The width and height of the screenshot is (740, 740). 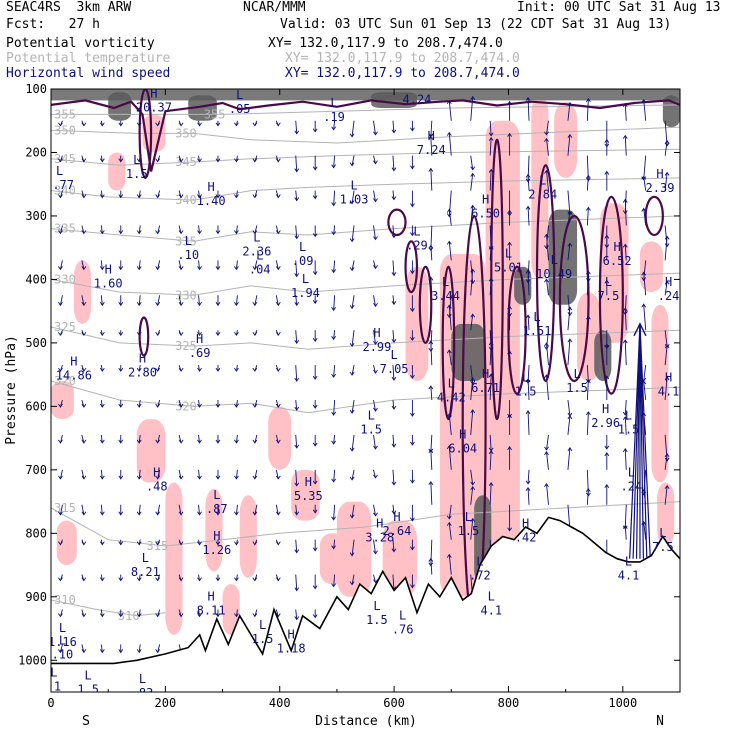 What do you see at coordinates (303, 261) in the screenshot?
I see `pv-extremum-value: .09` at bounding box center [303, 261].